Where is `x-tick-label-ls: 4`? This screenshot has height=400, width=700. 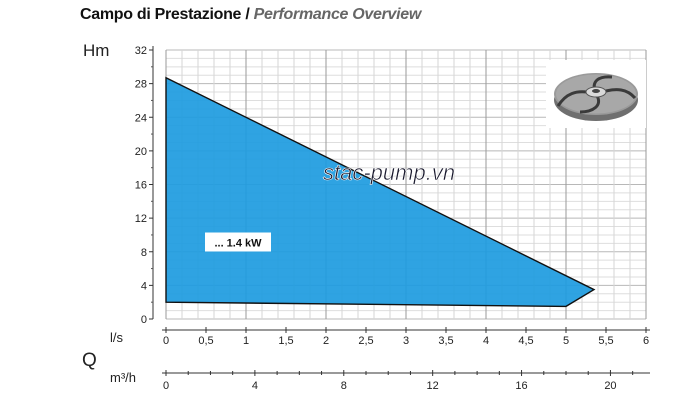
x-tick-label-ls: 4 is located at coordinates (486, 341).